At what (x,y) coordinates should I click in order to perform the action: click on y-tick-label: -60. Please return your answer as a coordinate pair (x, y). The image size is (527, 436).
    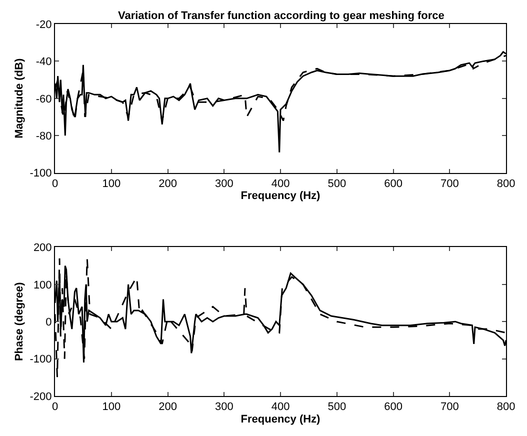
    Looking at the image, I should click on (44, 99).